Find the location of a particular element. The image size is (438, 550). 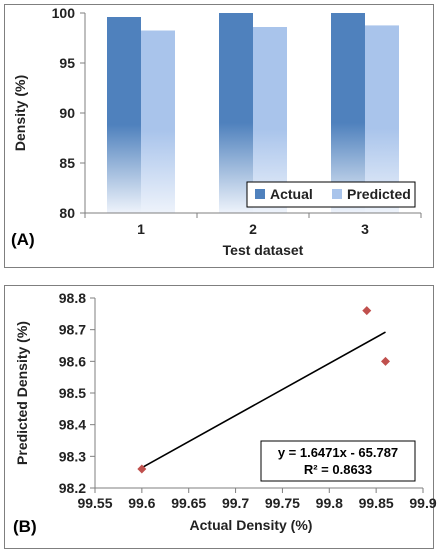

x-tick-label: 99.8 is located at coordinates (329, 503).